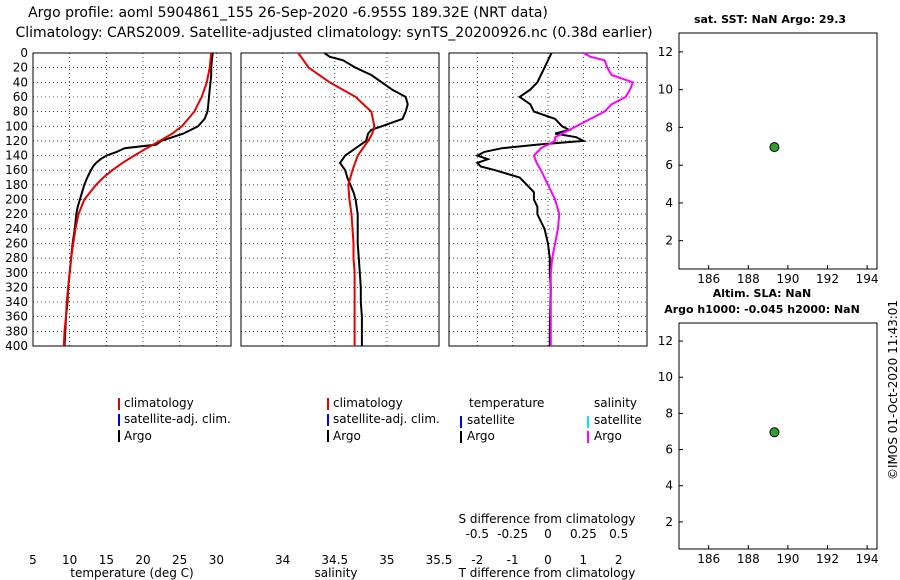 The height and width of the screenshot is (580, 900). Describe the element at coordinates (548, 534) in the screenshot. I see `x2-tick-label: 0` at that location.